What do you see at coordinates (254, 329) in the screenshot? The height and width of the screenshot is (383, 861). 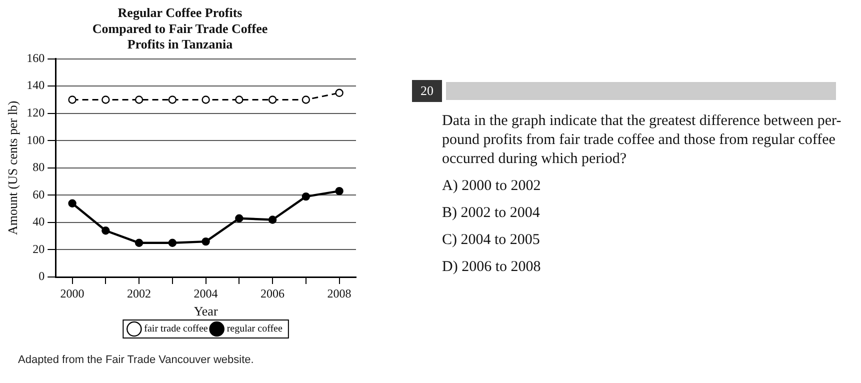 I see `legend-label: regular coffee` at bounding box center [254, 329].